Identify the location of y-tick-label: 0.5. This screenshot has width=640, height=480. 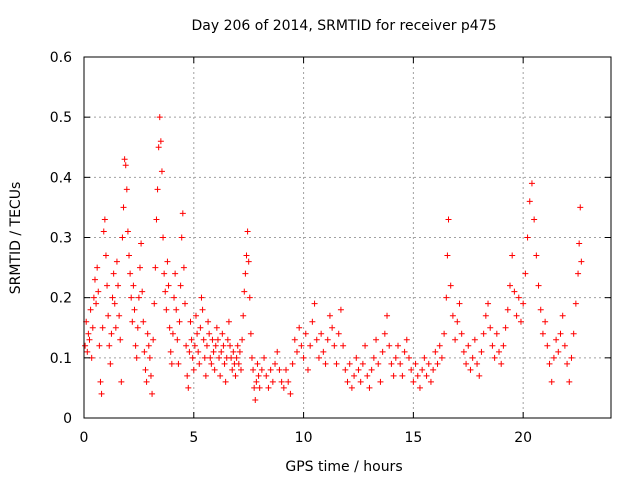
(61, 118).